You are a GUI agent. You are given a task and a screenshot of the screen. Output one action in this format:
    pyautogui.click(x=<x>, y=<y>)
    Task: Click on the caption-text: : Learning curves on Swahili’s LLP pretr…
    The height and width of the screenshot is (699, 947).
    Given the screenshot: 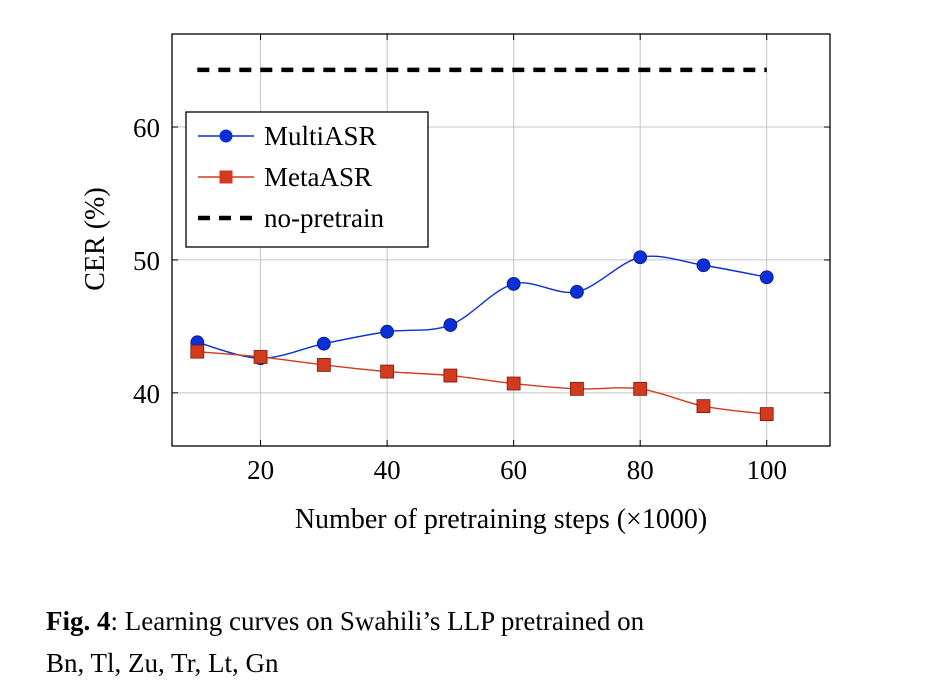 What is the action you would take?
    pyautogui.click(x=345, y=642)
    